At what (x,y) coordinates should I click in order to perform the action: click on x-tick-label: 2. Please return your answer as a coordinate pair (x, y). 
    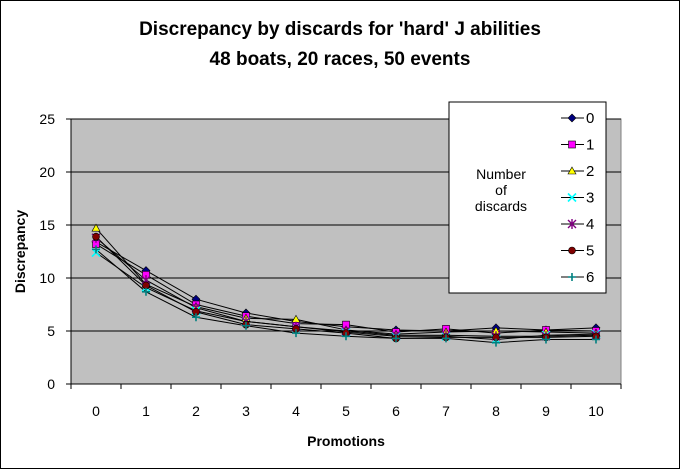
    Looking at the image, I should click on (196, 411).